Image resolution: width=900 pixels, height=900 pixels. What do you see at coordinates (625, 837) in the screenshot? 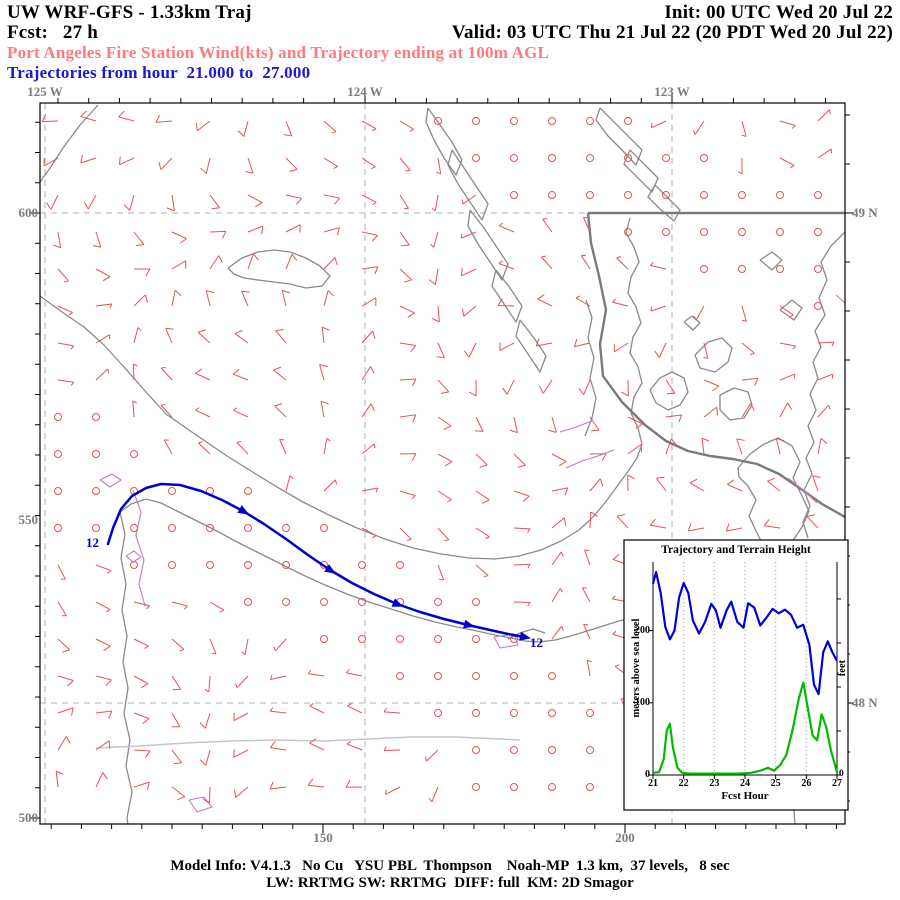
I see `x-axis-tick-label: 200` at bounding box center [625, 837].